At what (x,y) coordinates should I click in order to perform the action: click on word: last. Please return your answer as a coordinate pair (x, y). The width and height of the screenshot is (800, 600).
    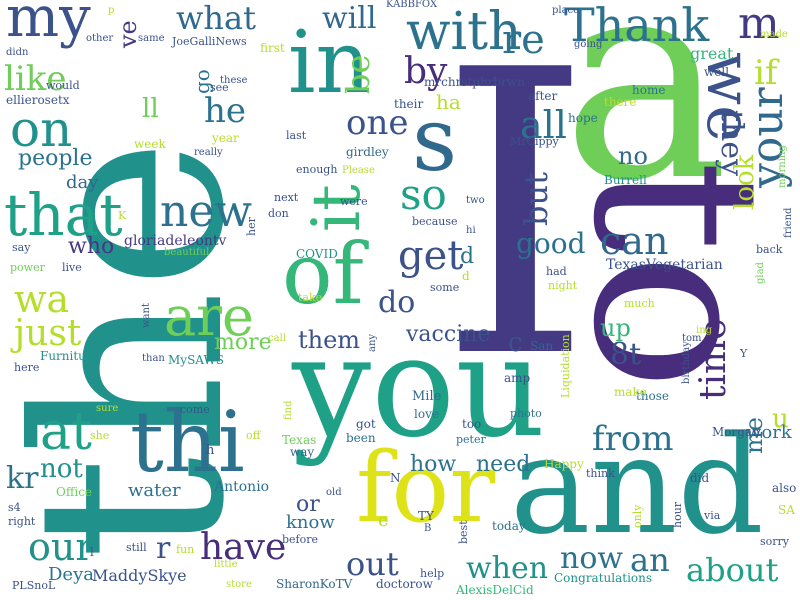
    Looking at the image, I should click on (296, 135).